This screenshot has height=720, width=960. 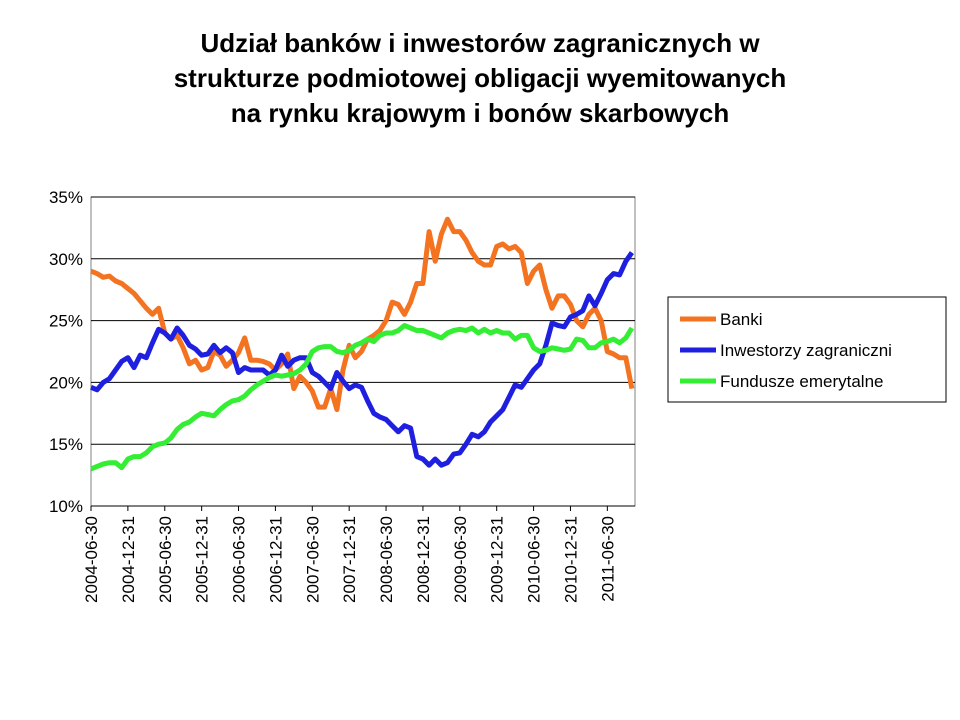 I want to click on legend-label: Fundusze emerytalne, so click(x=801, y=381).